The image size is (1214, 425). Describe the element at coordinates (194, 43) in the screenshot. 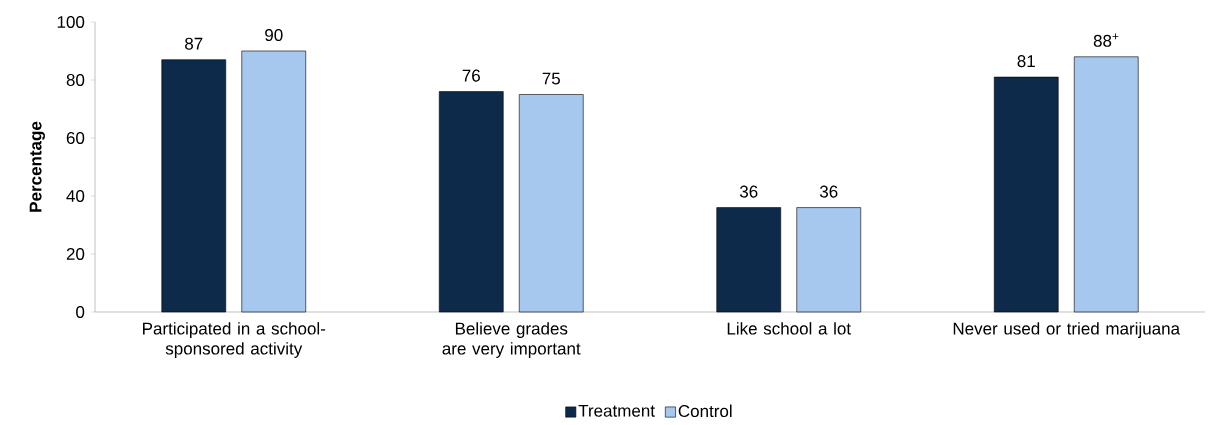

I see `data-label: 87` at that location.